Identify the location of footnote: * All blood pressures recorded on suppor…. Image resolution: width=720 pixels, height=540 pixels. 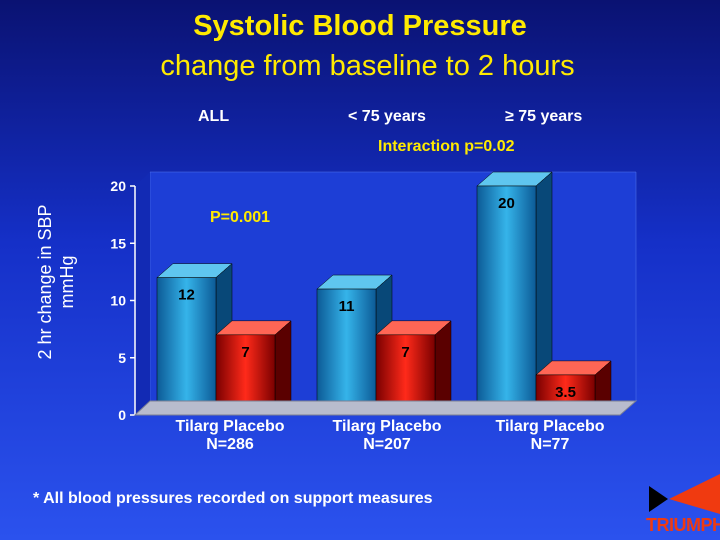
(233, 498).